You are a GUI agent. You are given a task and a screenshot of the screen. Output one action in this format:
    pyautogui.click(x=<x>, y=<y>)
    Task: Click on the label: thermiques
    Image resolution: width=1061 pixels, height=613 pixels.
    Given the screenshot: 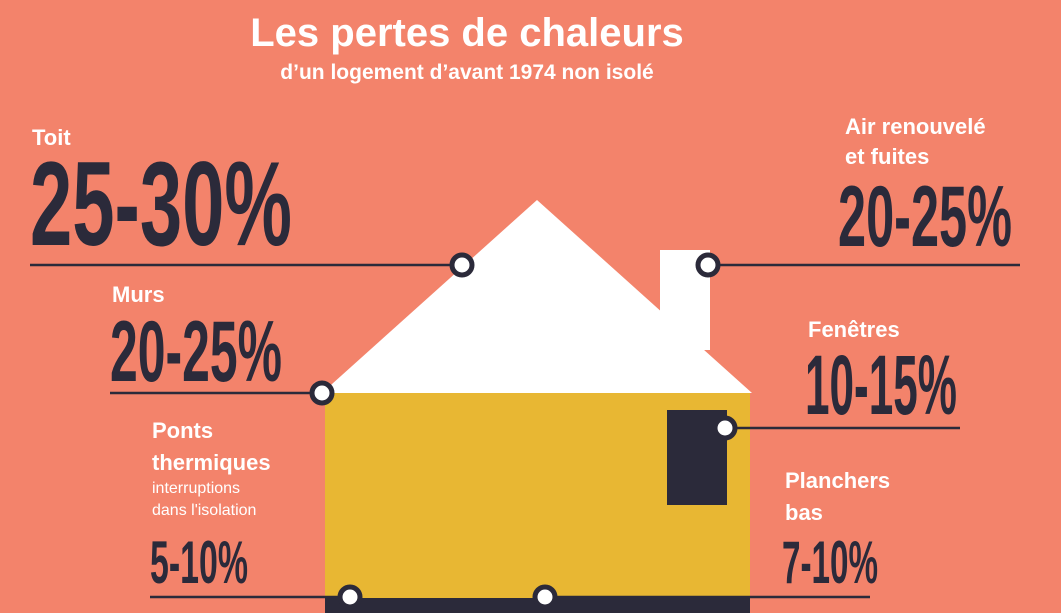 What is the action you would take?
    pyautogui.click(x=211, y=462)
    